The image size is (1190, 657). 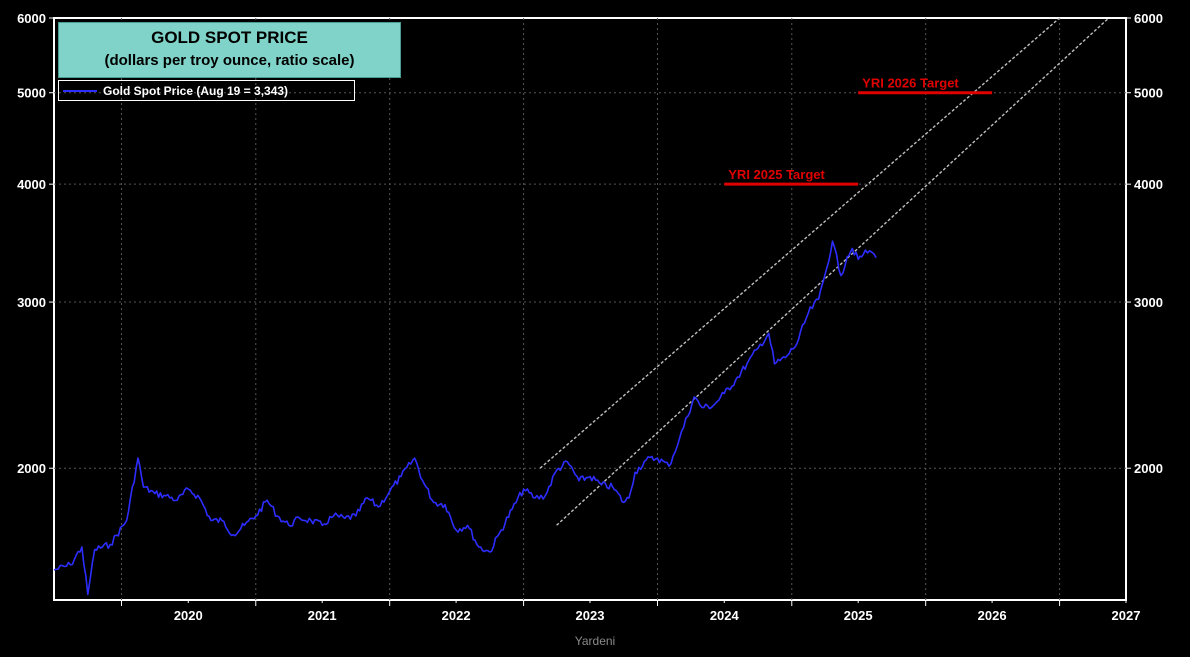 What do you see at coordinates (196, 90) in the screenshot?
I see `legend-label: Gold Spot Price (Aug 19 = 3,343)` at bounding box center [196, 90].